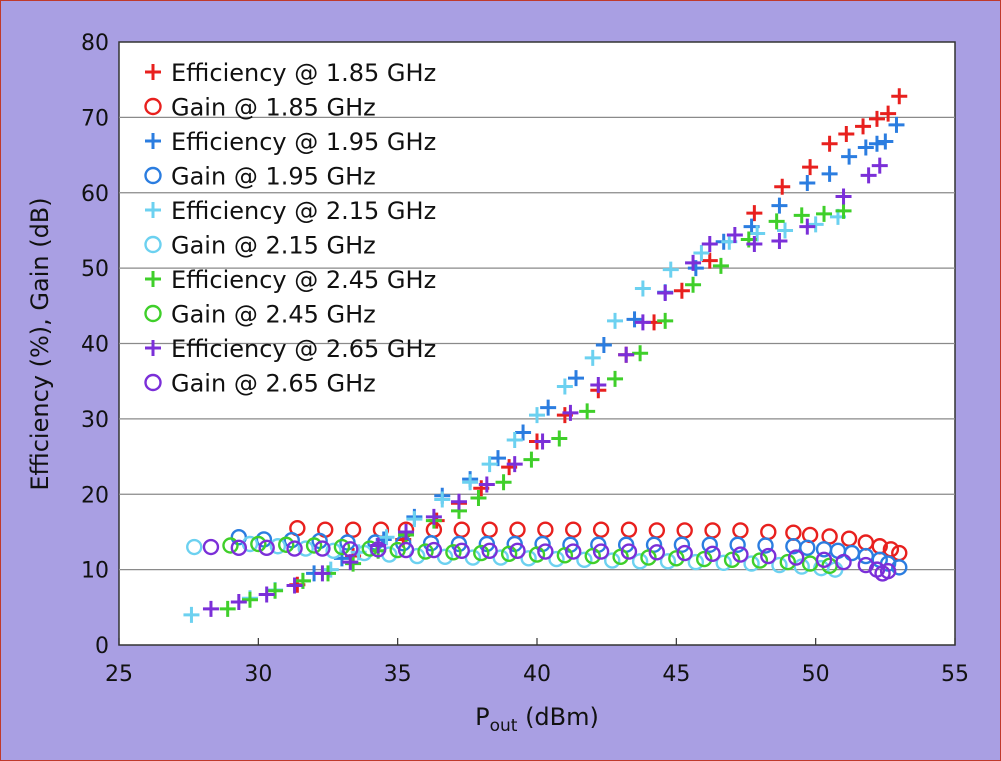 Image resolution: width=1001 pixels, height=761 pixels. What do you see at coordinates (273, 315) in the screenshot?
I see `legend-label: Gain @ 2.45 GHz` at bounding box center [273, 315].